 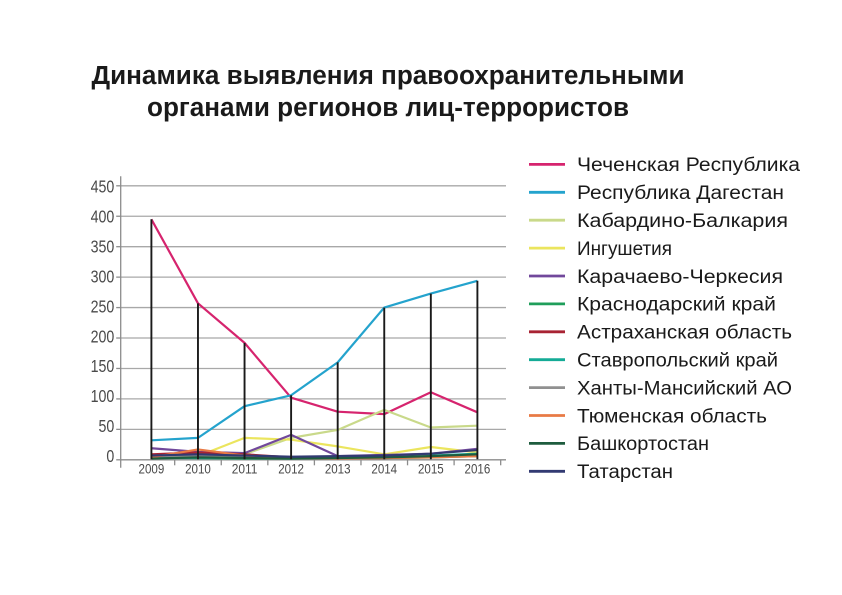 I want to click on svg-text: Кабардино-Балкария, so click(x=682, y=221).